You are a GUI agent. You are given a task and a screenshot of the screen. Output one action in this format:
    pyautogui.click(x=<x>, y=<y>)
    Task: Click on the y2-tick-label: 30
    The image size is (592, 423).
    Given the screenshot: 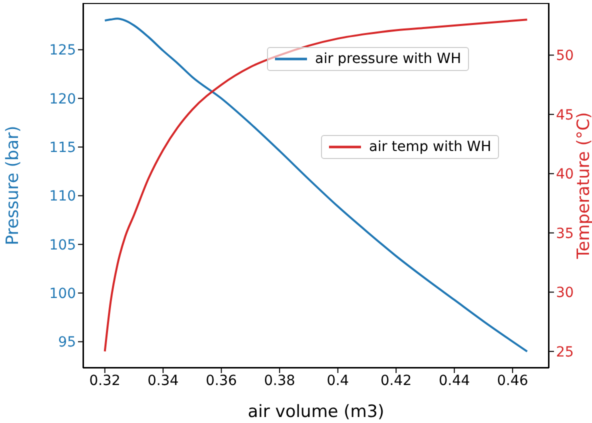 What is the action you would take?
    pyautogui.click(x=565, y=293)
    